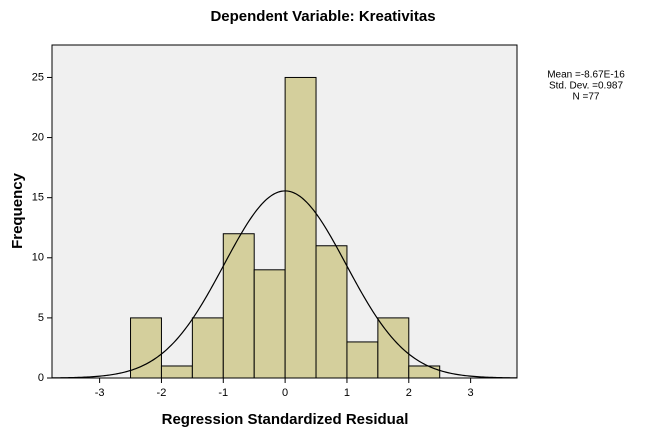 This screenshot has width=648, height=436. I want to click on y-tick-label: 25, so click(38, 77).